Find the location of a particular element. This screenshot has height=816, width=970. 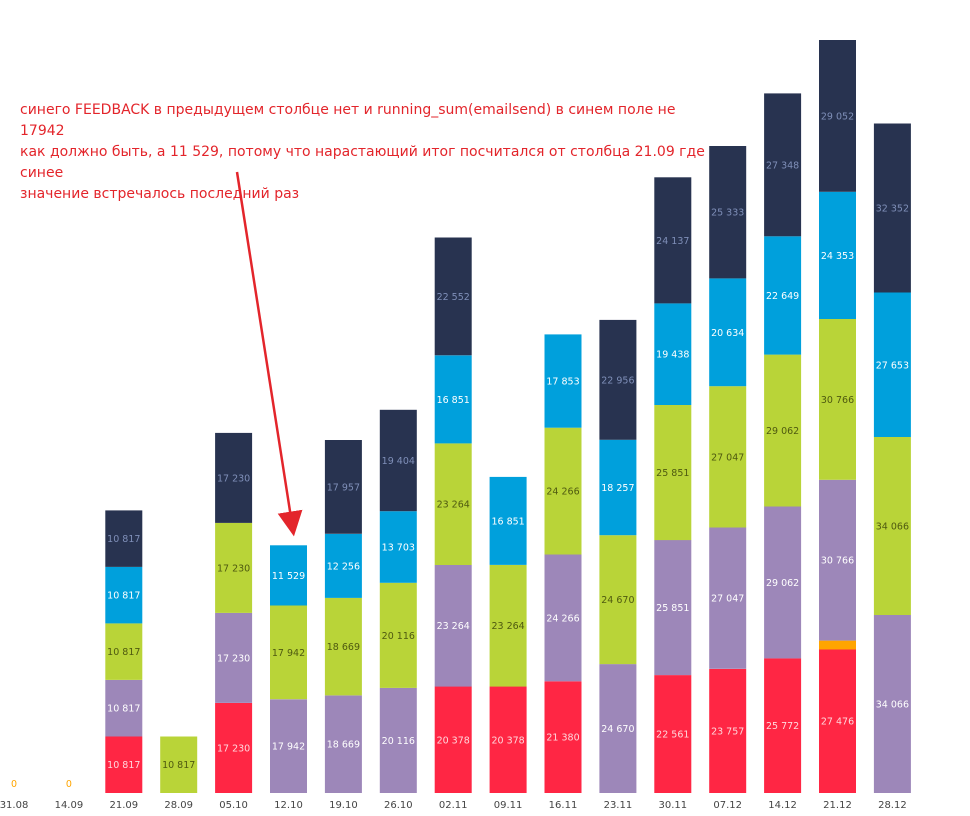

data-label: 20 378 is located at coordinates (507, 740).